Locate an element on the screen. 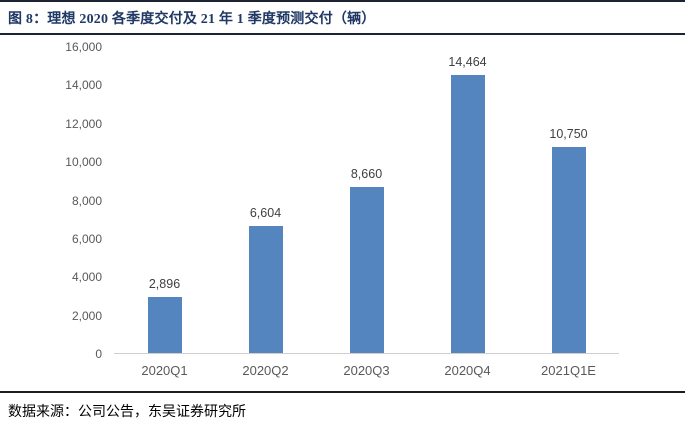  x-axis-labels: 2020Q1 2020Q2 2020Q3 2020Q4 2021Q1E is located at coordinates (366, 366).